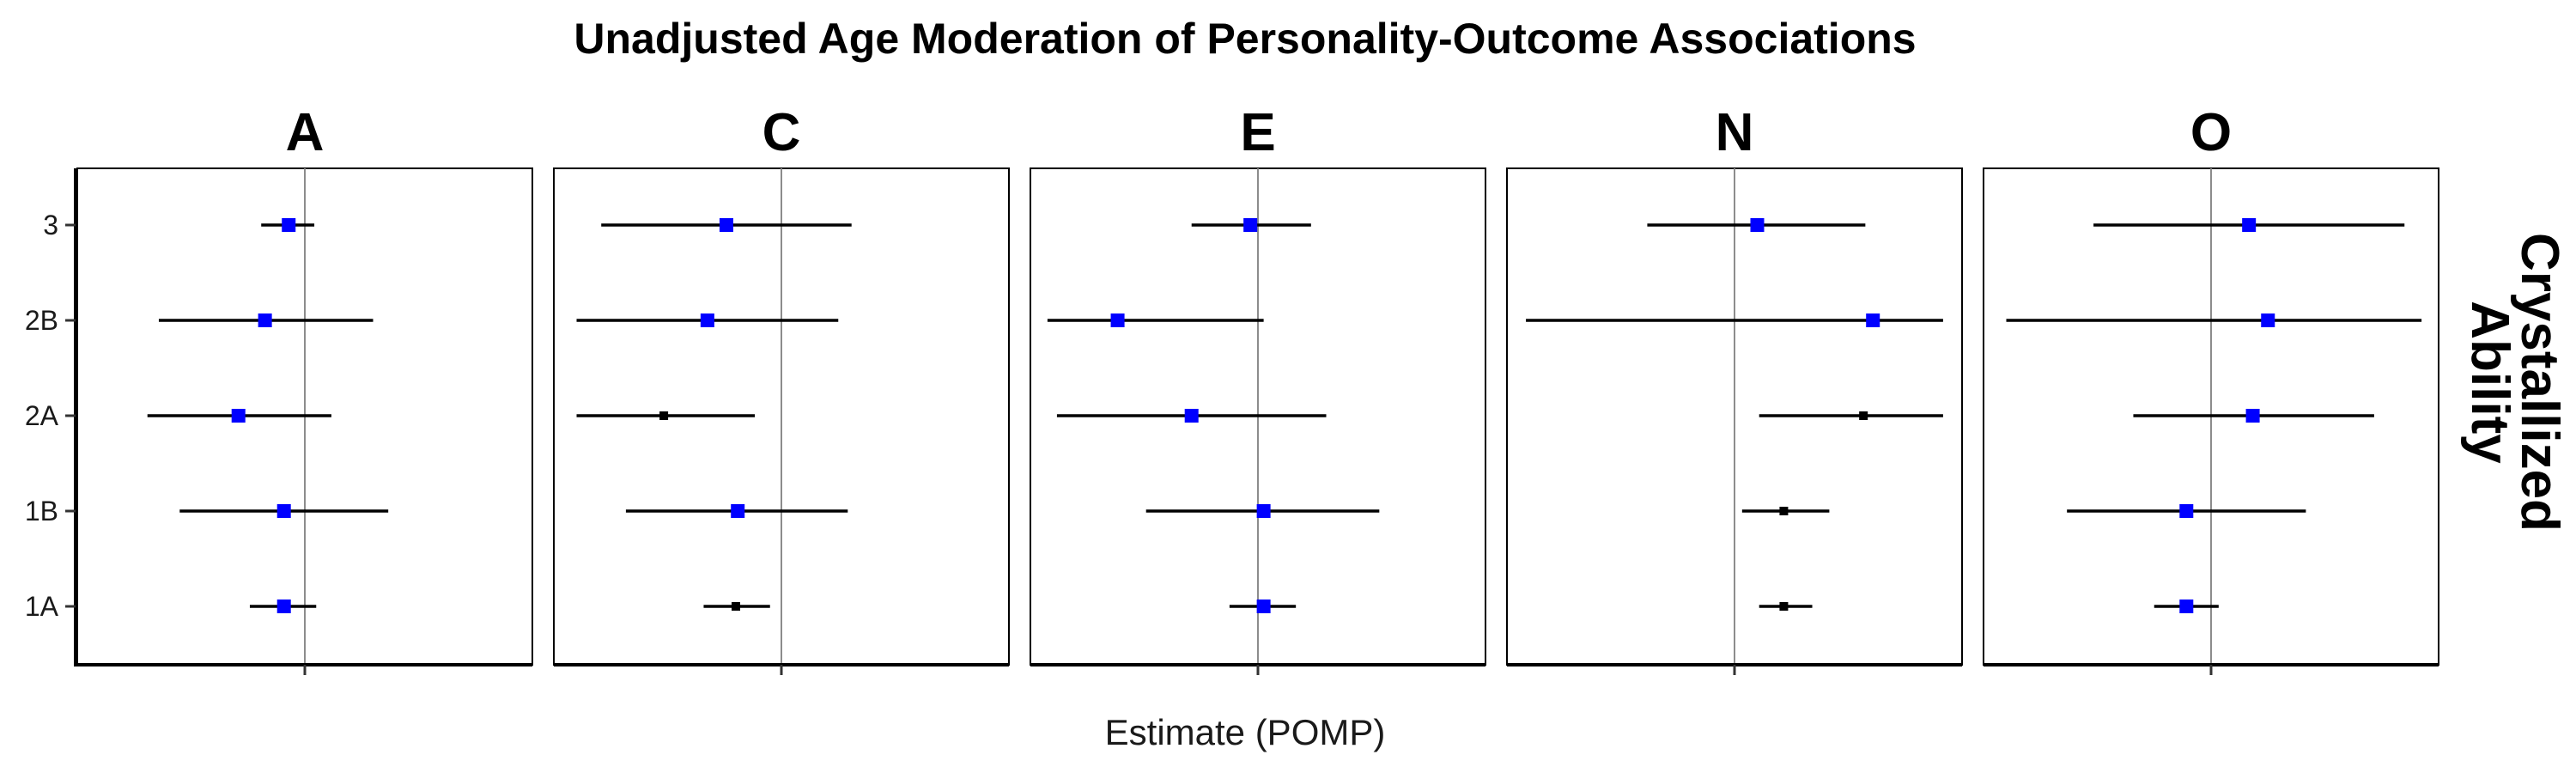  What do you see at coordinates (1246, 732) in the screenshot?
I see `x-axis-title: Estimate (POMP)` at bounding box center [1246, 732].